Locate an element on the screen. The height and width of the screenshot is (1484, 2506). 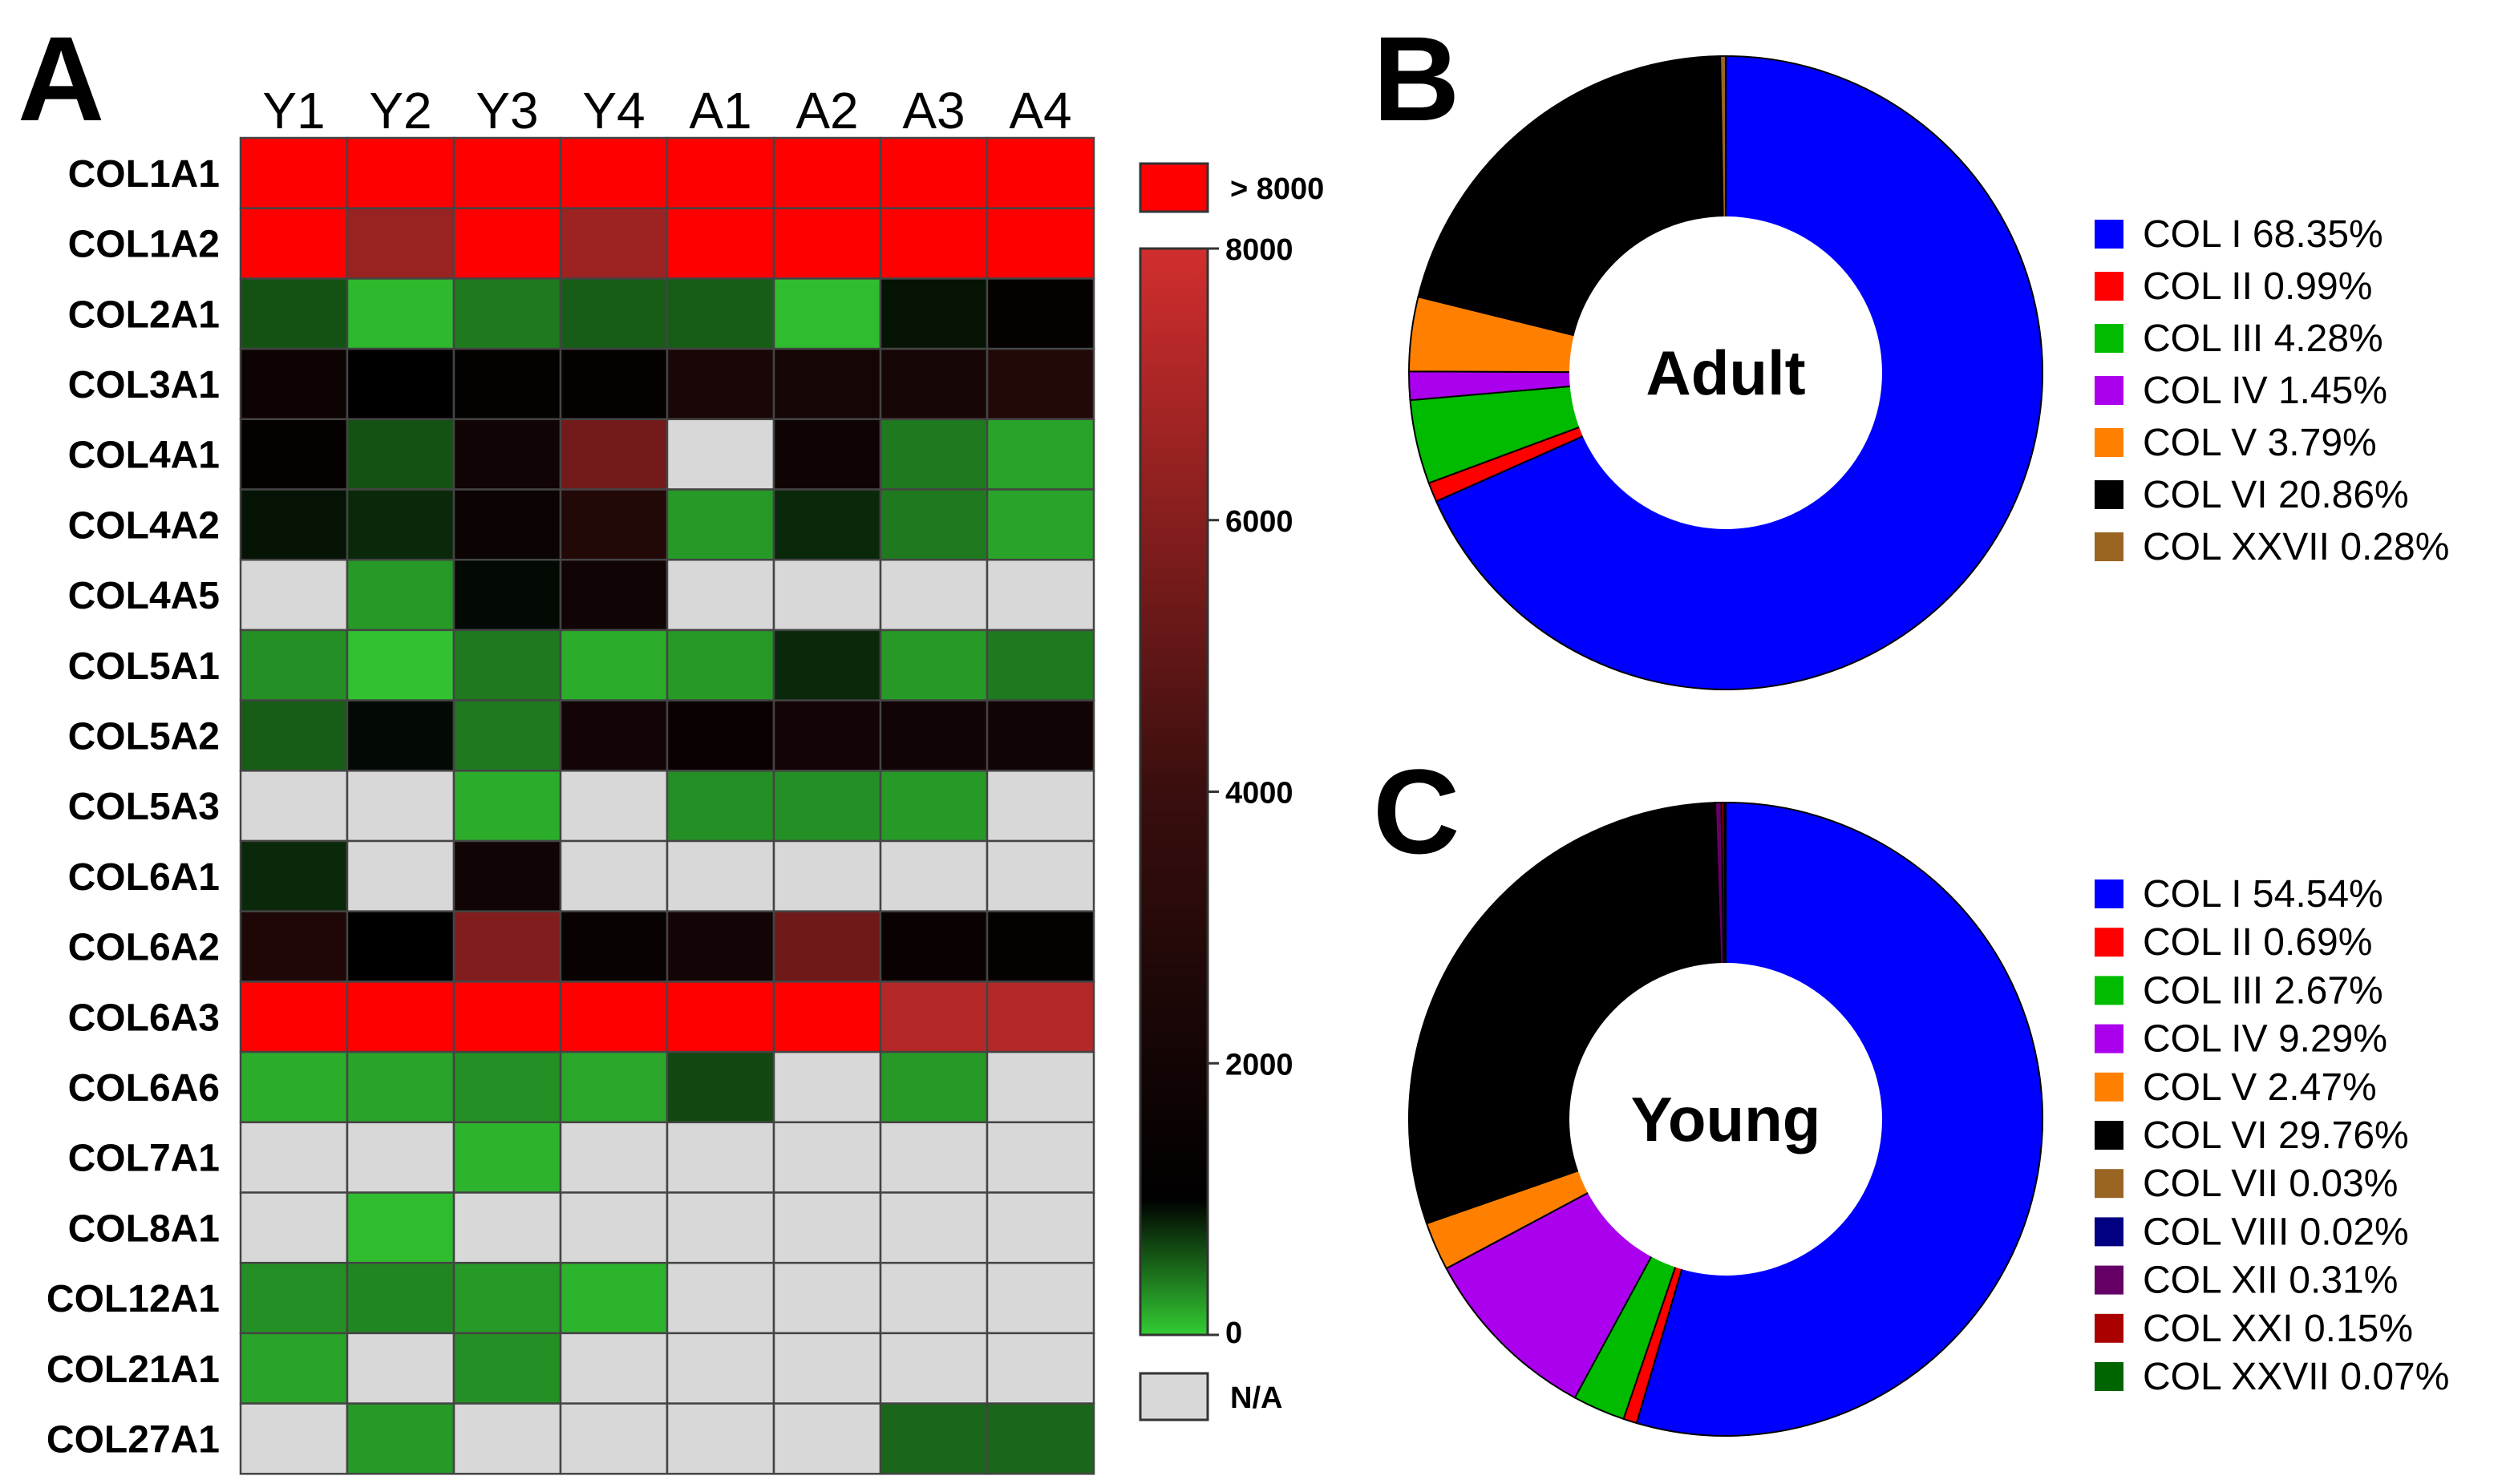
legend-entry: COL XXVII 0.07% is located at coordinates (2296, 1377).